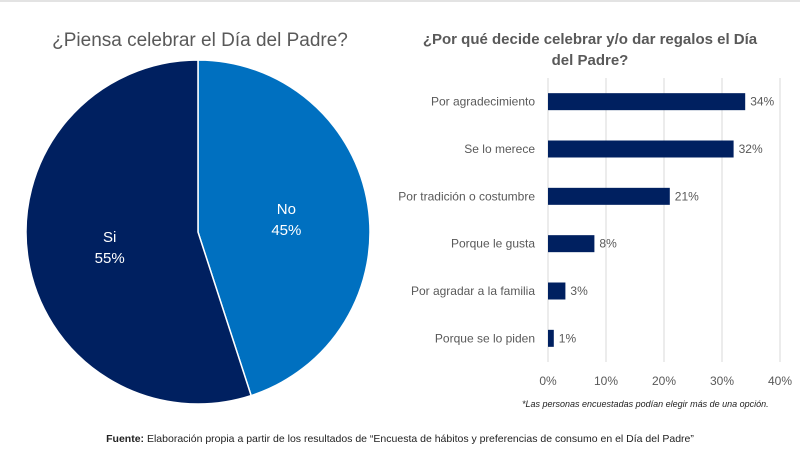 The height and width of the screenshot is (456, 800). Describe the element at coordinates (109, 237) in the screenshot. I see `pie-label-name: Si` at that location.